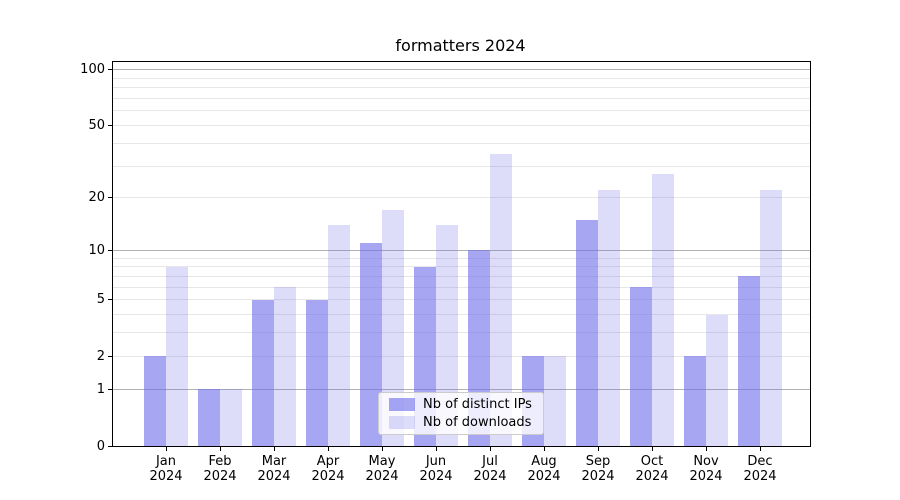  I want to click on x-tick-month: Apr, so click(328, 461).